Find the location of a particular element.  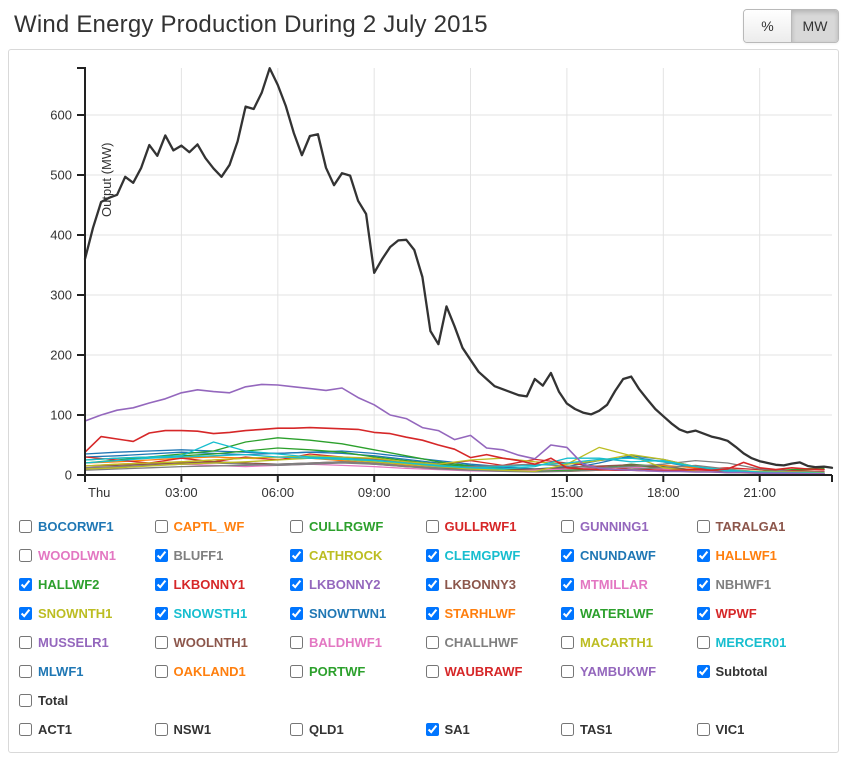

series-line-SNOWSTH1 is located at coordinates (454, 457).